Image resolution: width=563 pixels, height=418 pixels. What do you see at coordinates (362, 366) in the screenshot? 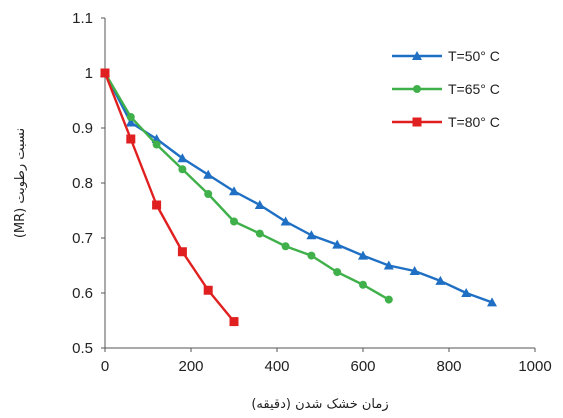
I see `x-tick-label: 600` at bounding box center [362, 366].